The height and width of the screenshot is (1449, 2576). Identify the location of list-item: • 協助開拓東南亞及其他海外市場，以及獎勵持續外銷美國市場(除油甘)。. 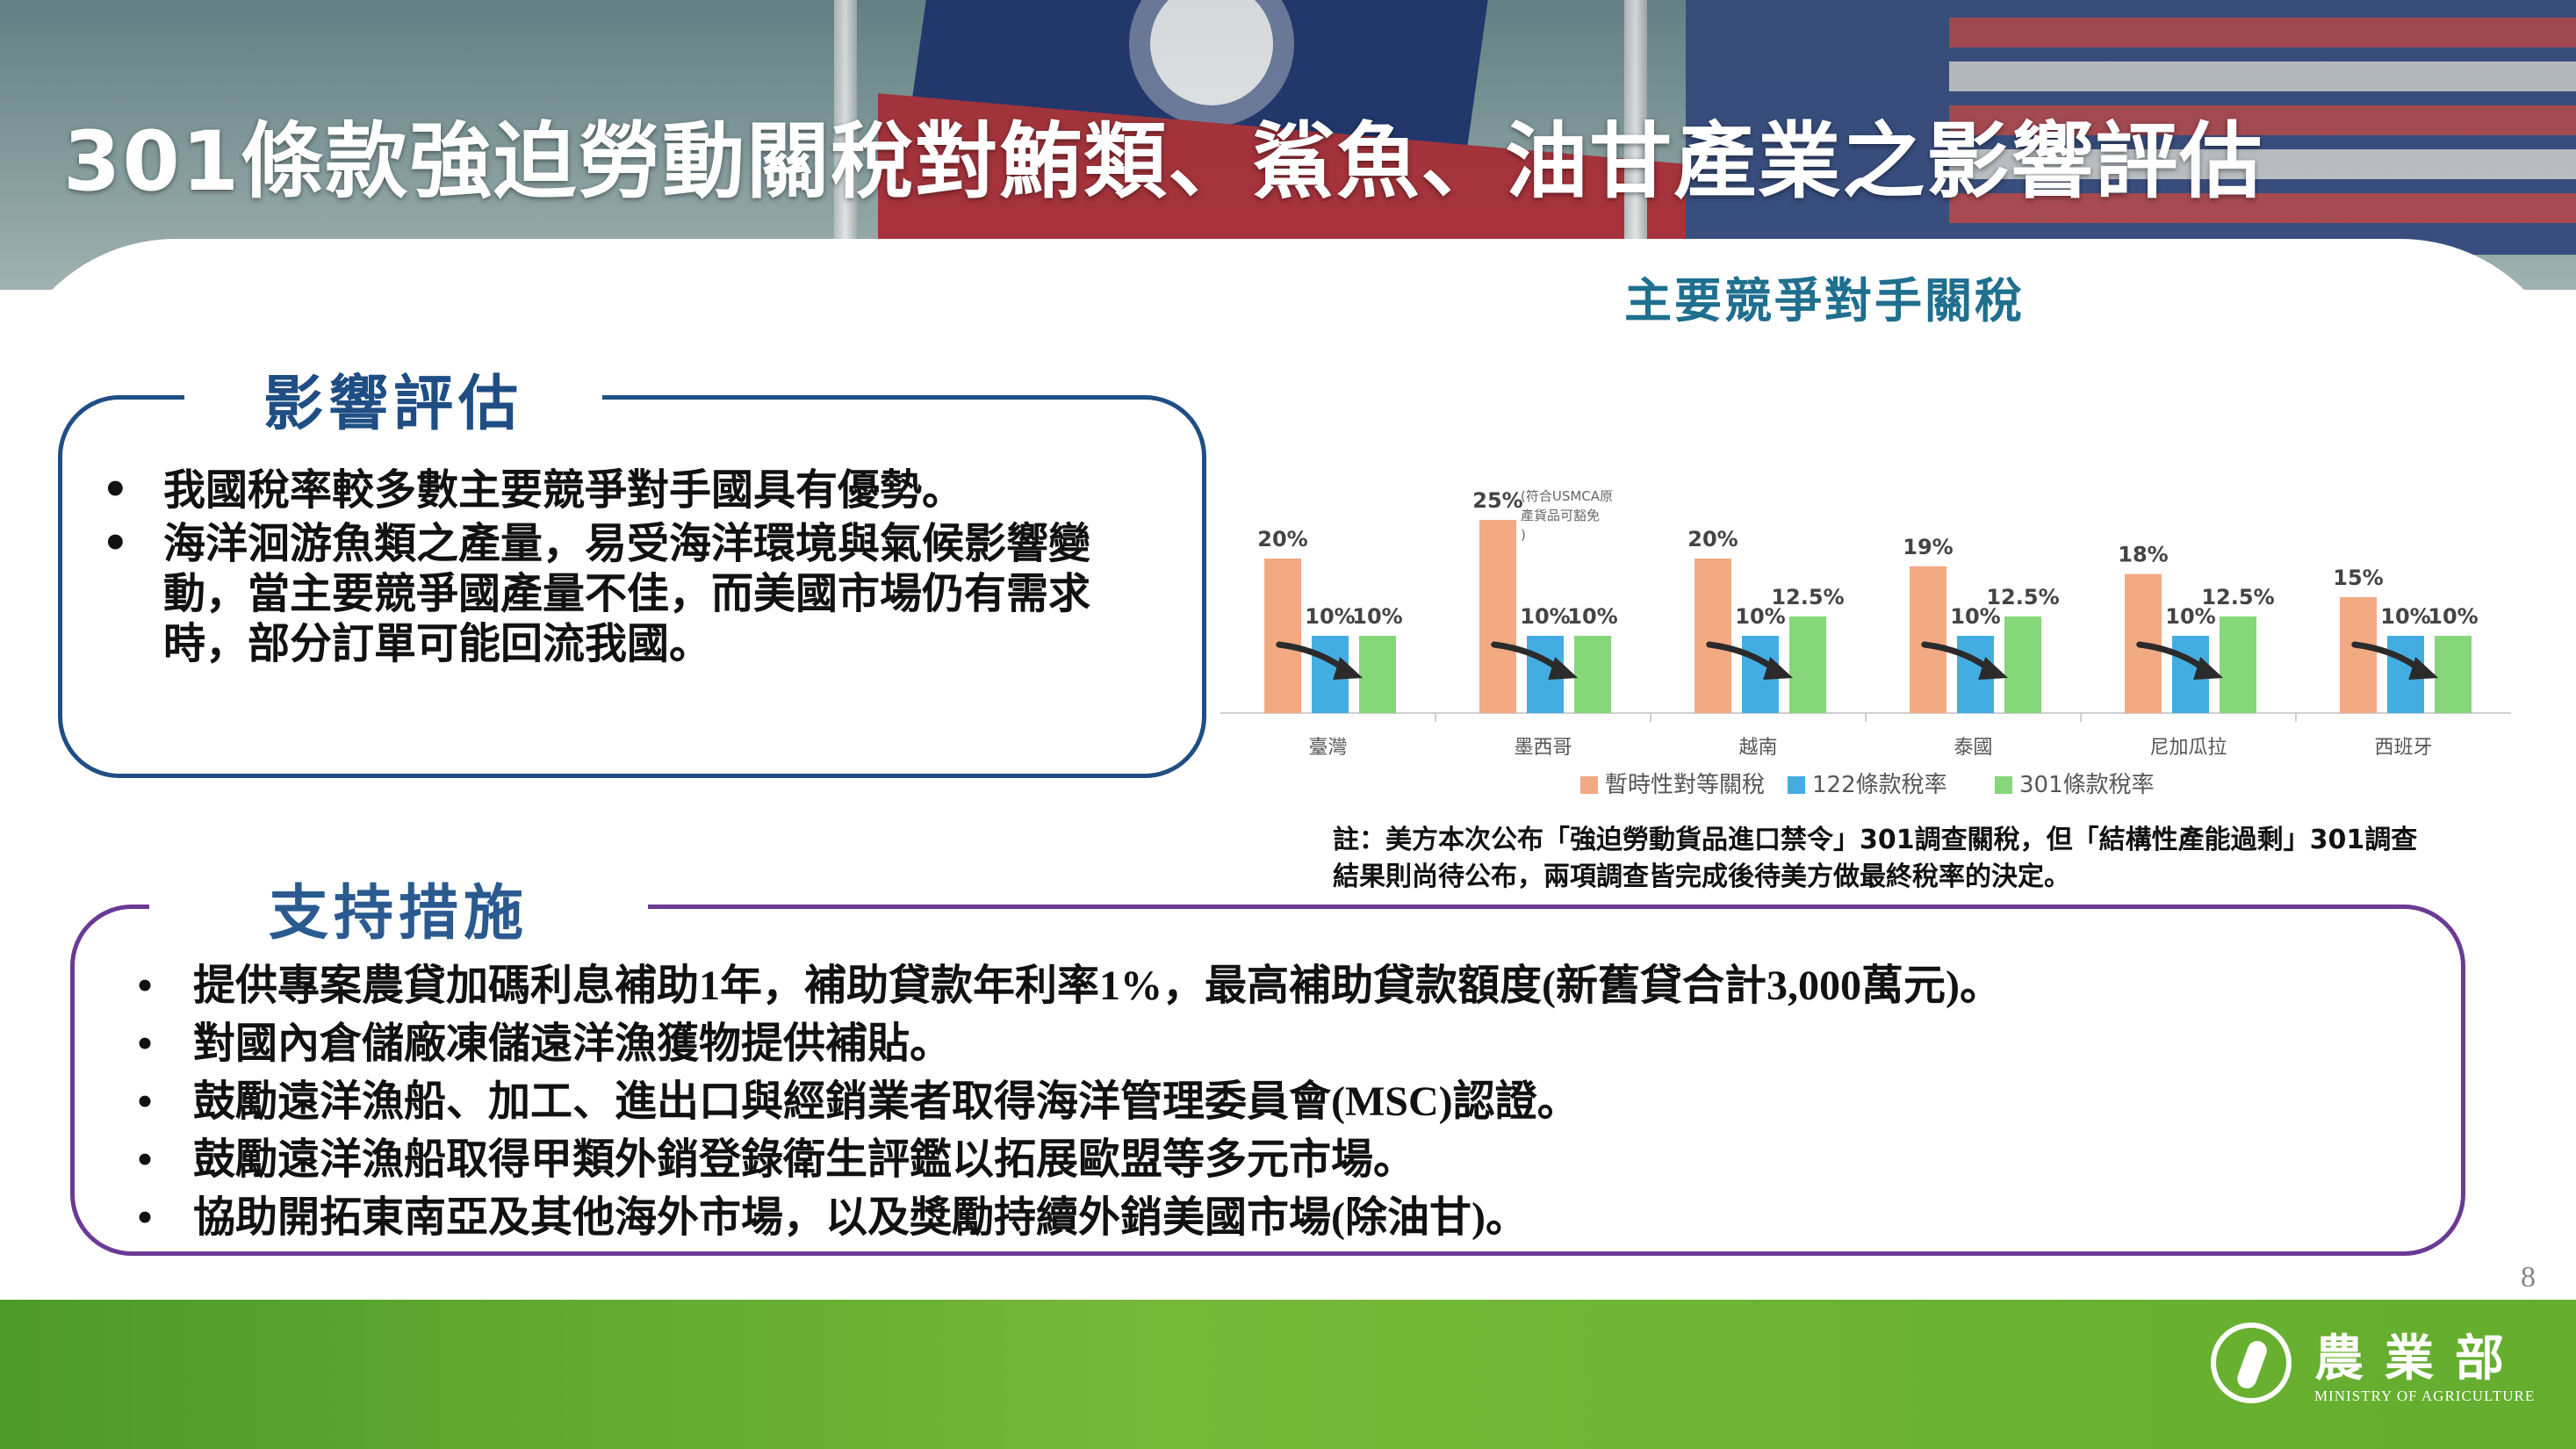
(1273, 1218).